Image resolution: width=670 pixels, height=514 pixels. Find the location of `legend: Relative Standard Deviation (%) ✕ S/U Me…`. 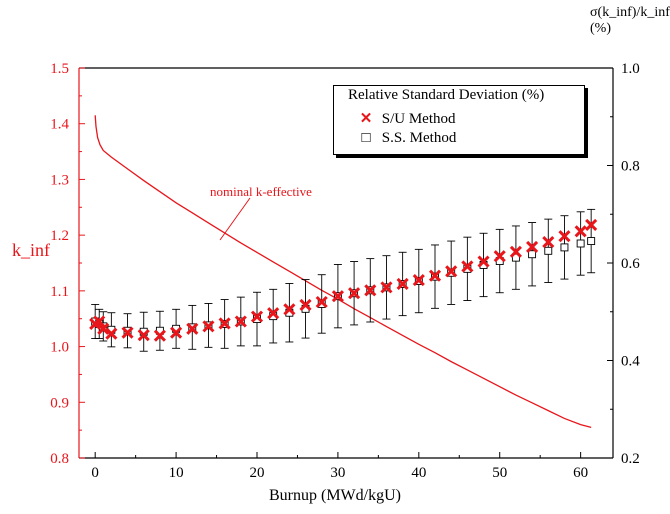

legend: Relative Standard Deviation (%) ✕ S/U Me… is located at coordinates (459, 120).